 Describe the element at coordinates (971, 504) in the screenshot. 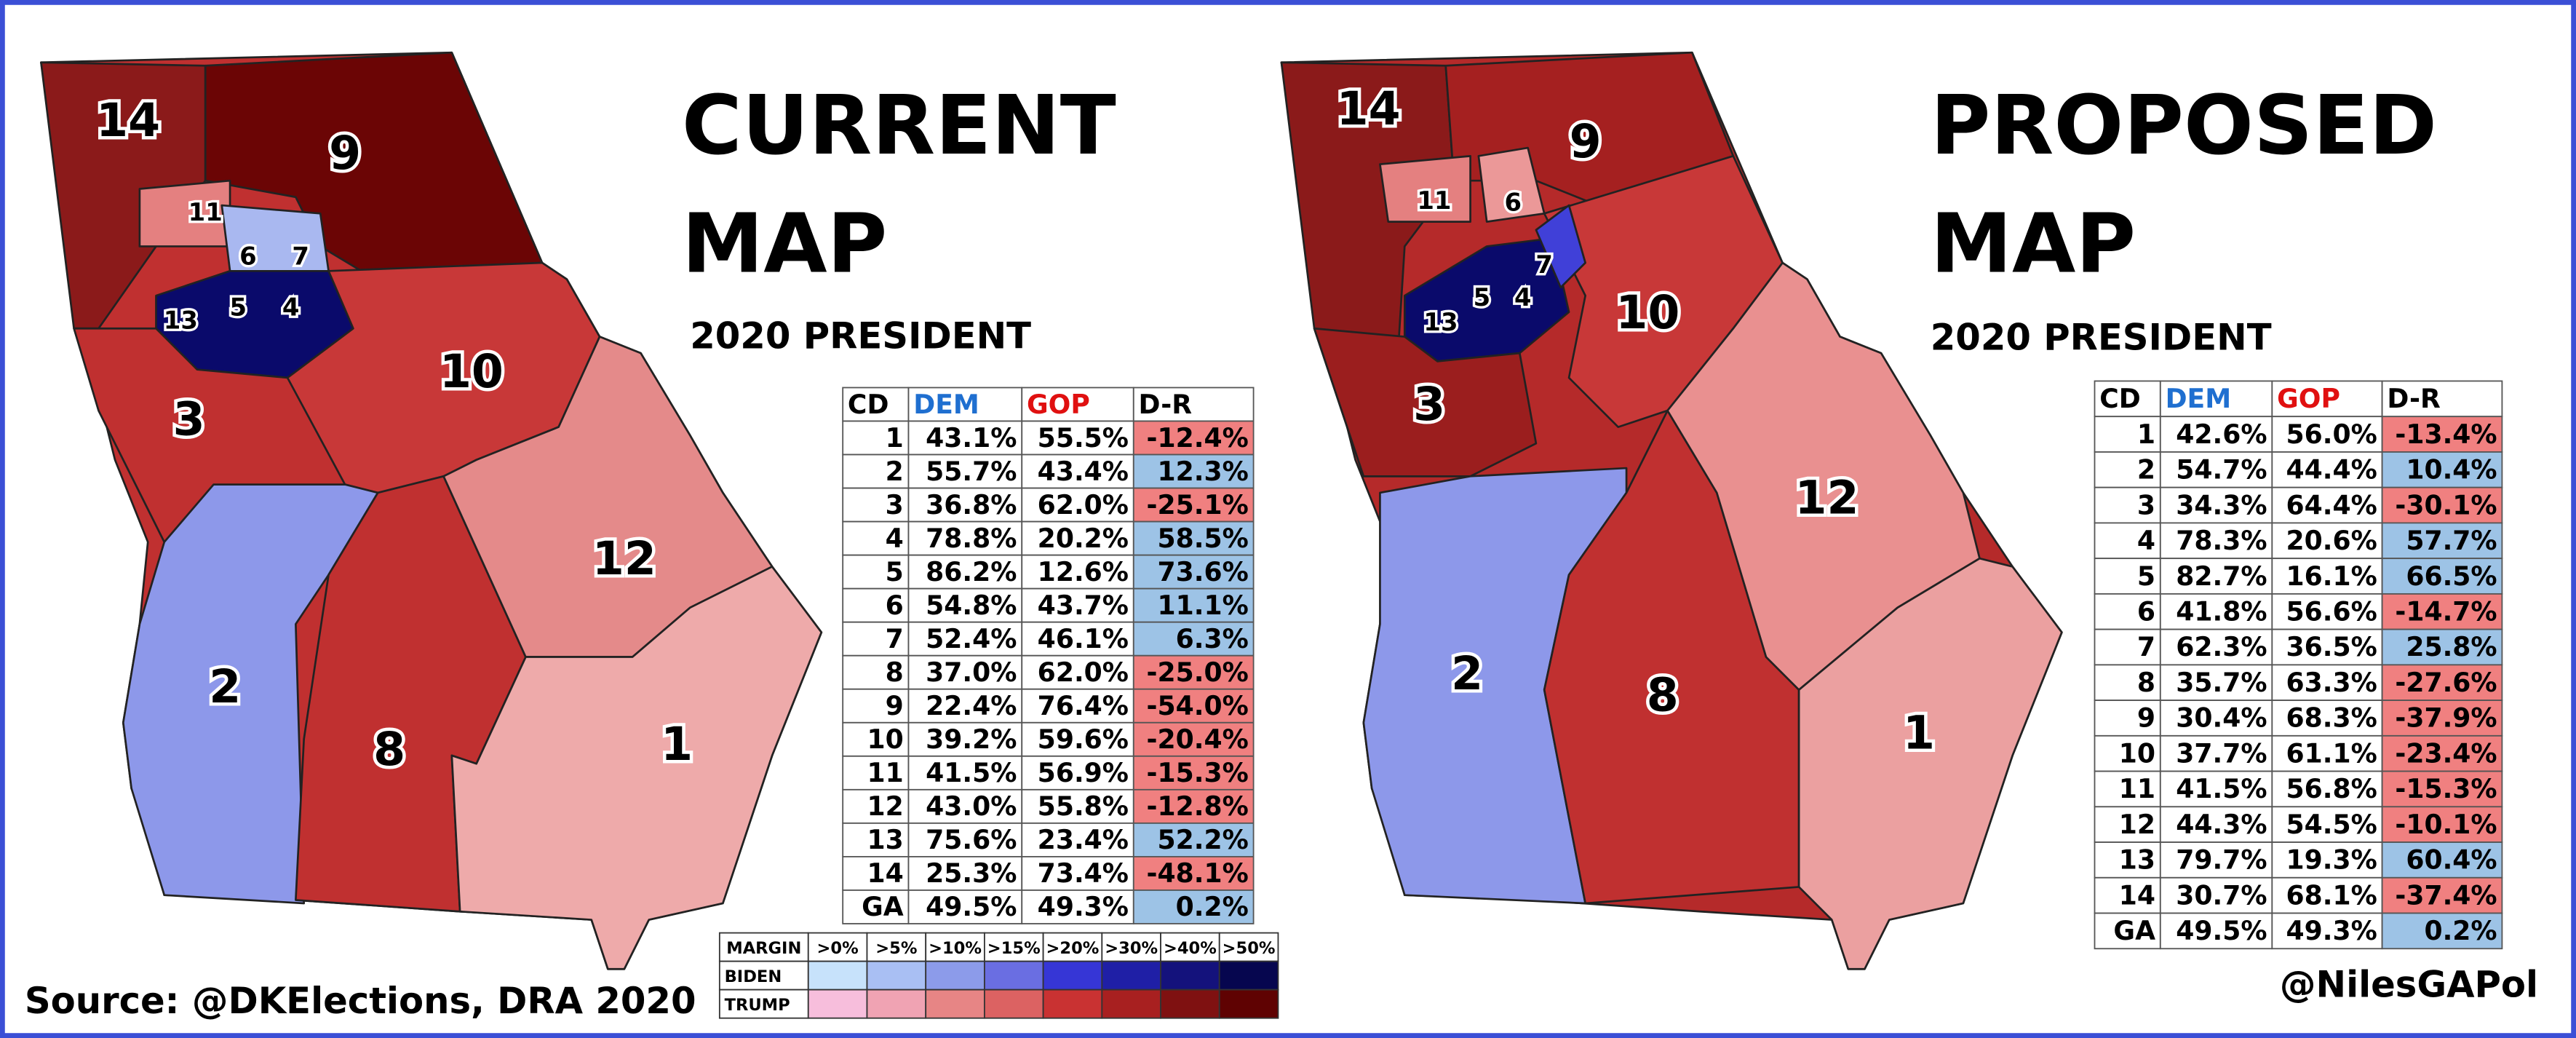

I see `table-value: 36.8%` at that location.